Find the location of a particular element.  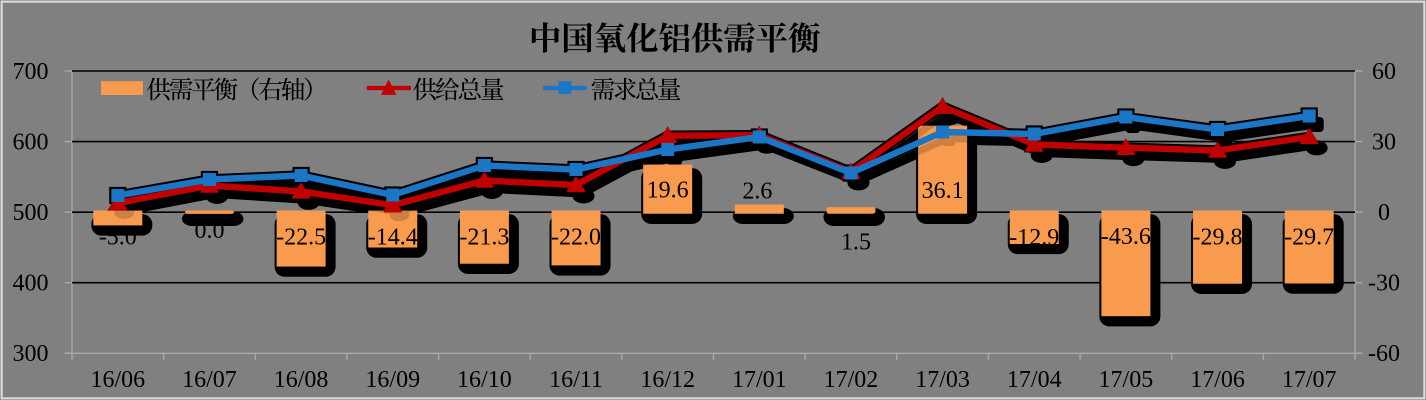

svg-text: 400 is located at coordinates (31, 284).